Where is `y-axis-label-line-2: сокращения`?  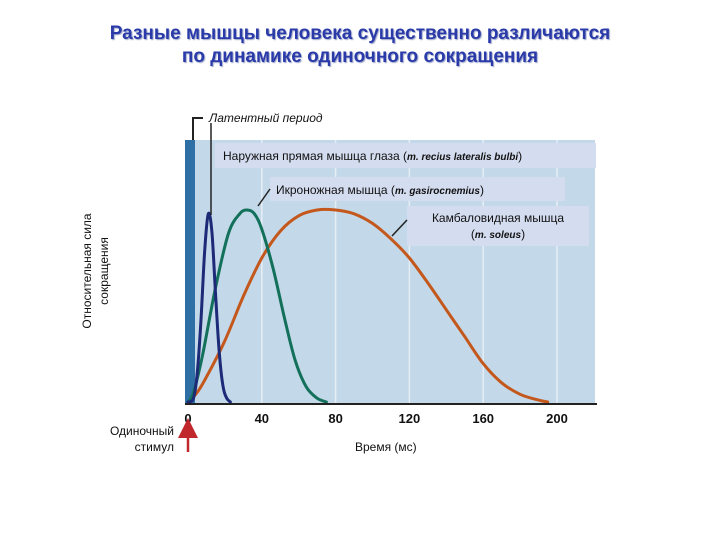 y-axis-label-line-2: сокращения is located at coordinates (104, 271).